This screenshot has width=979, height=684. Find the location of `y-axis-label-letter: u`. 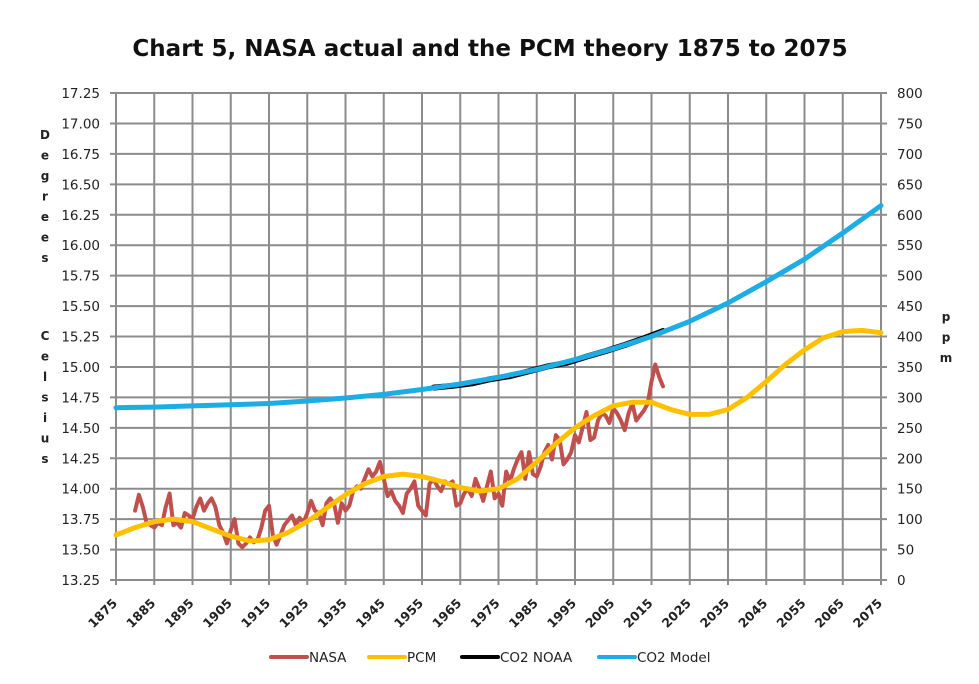

y-axis-label-letter: u is located at coordinates (45, 439).